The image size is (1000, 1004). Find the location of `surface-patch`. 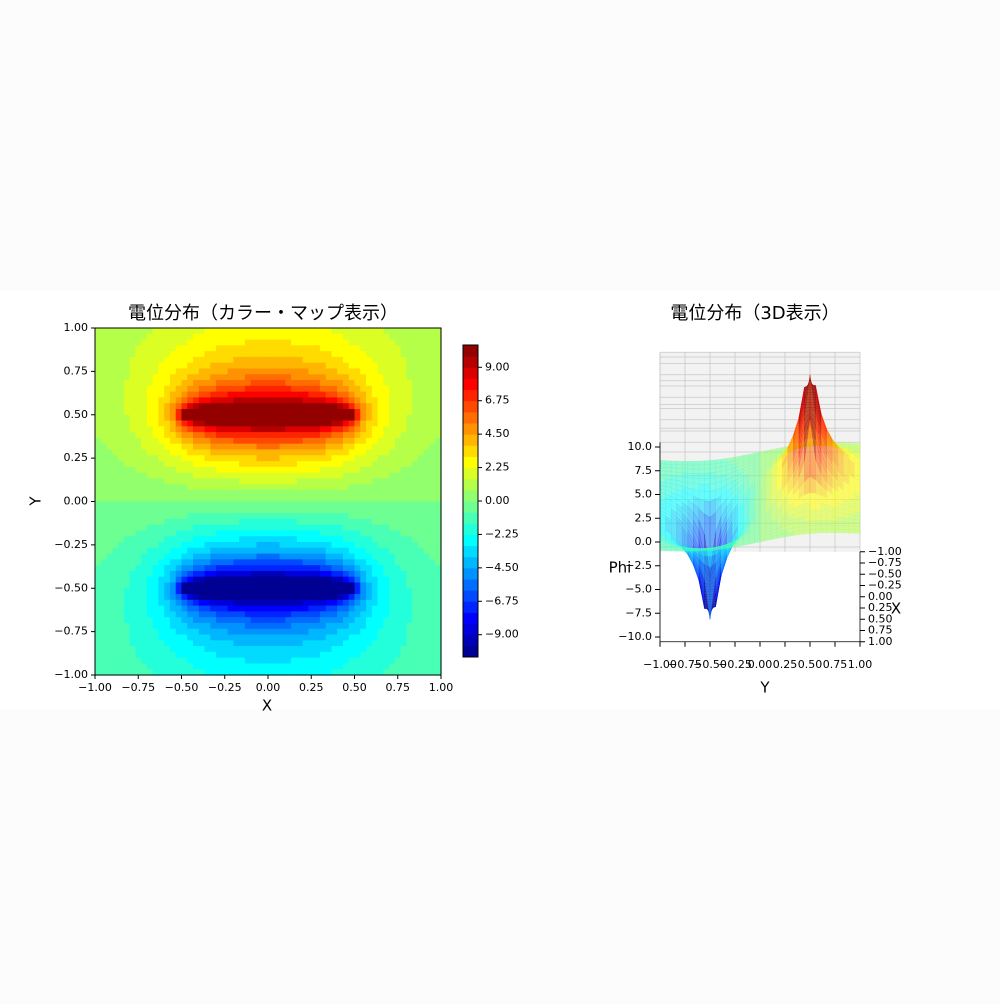

surface-patch is located at coordinates (841, 523).